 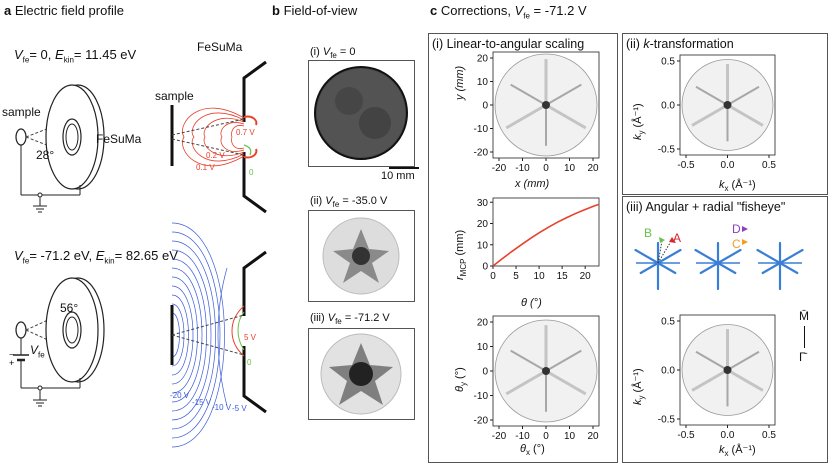 I want to click on plot4-xlabel-main: k, so click(x=722, y=185).